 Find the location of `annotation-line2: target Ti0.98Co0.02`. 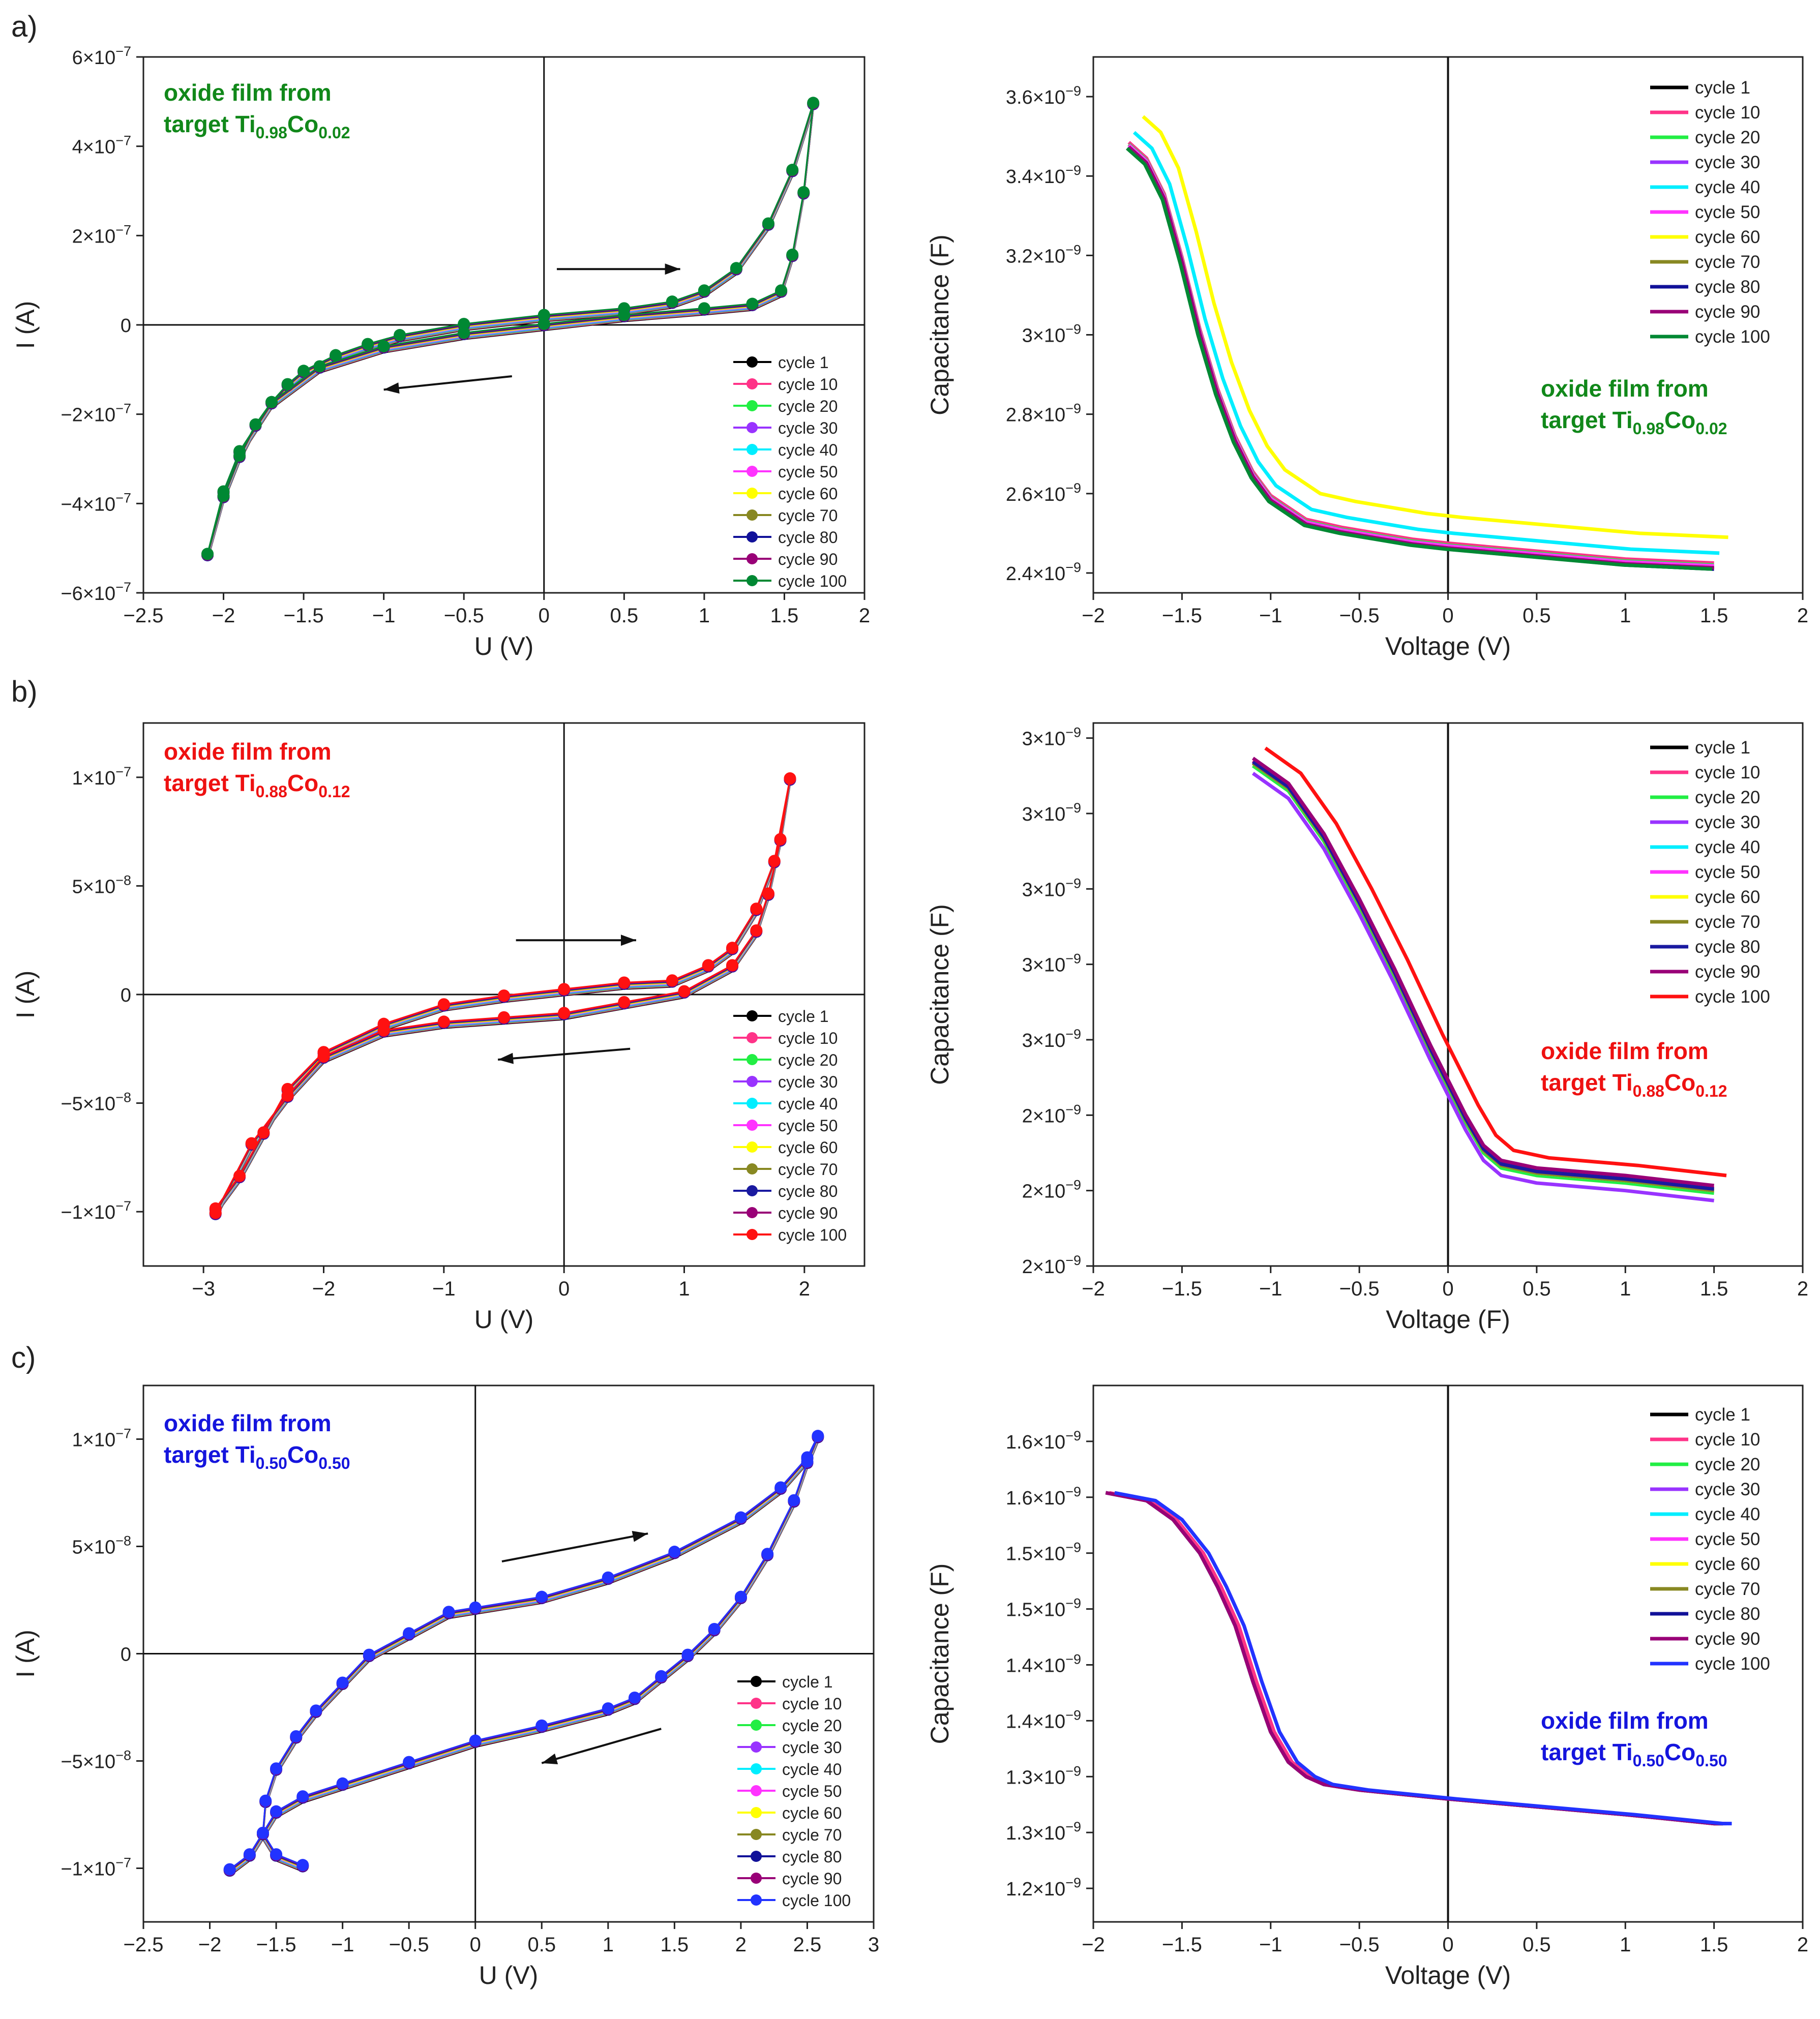

annotation-line2: target Ti0.98Co0.02 is located at coordinates (257, 126).